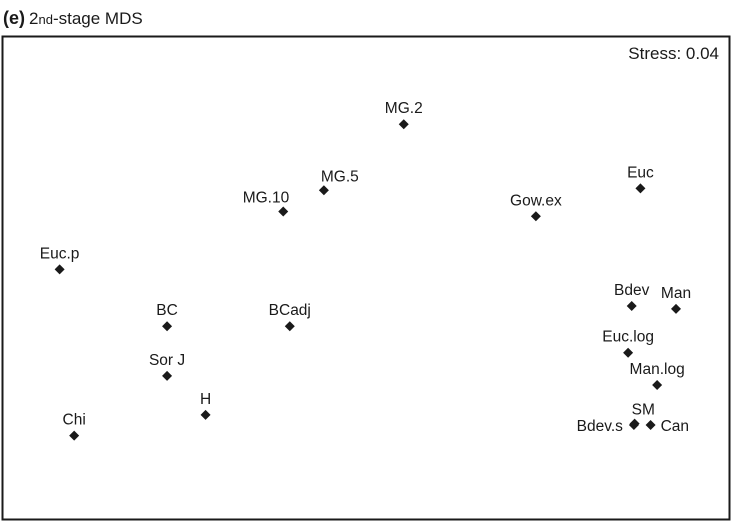 The image size is (733, 525). I want to click on point-label-man: Man, so click(676, 293).